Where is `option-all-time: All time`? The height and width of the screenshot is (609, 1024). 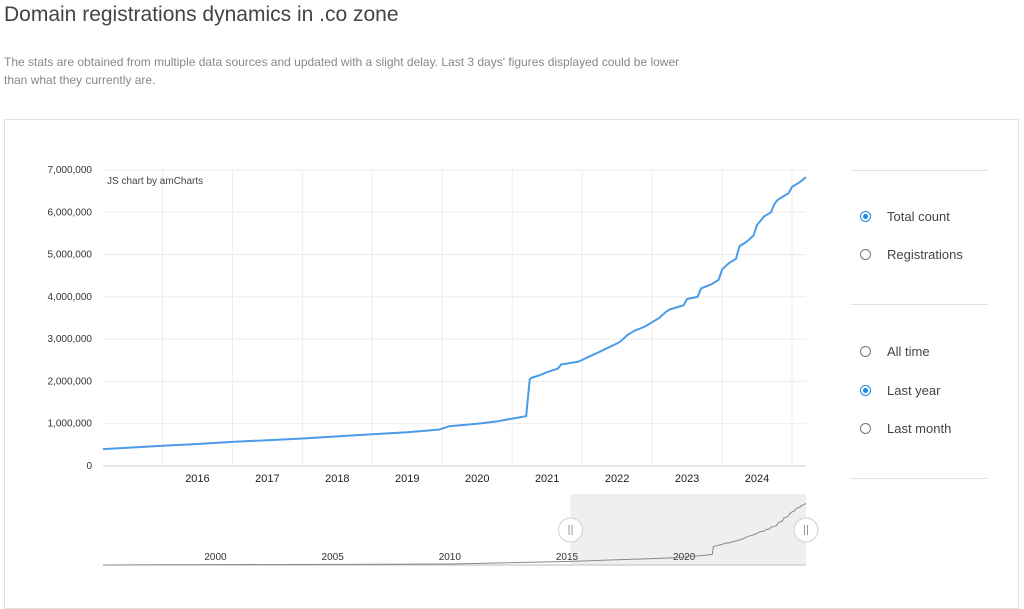
option-all-time: All time is located at coordinates (895, 351).